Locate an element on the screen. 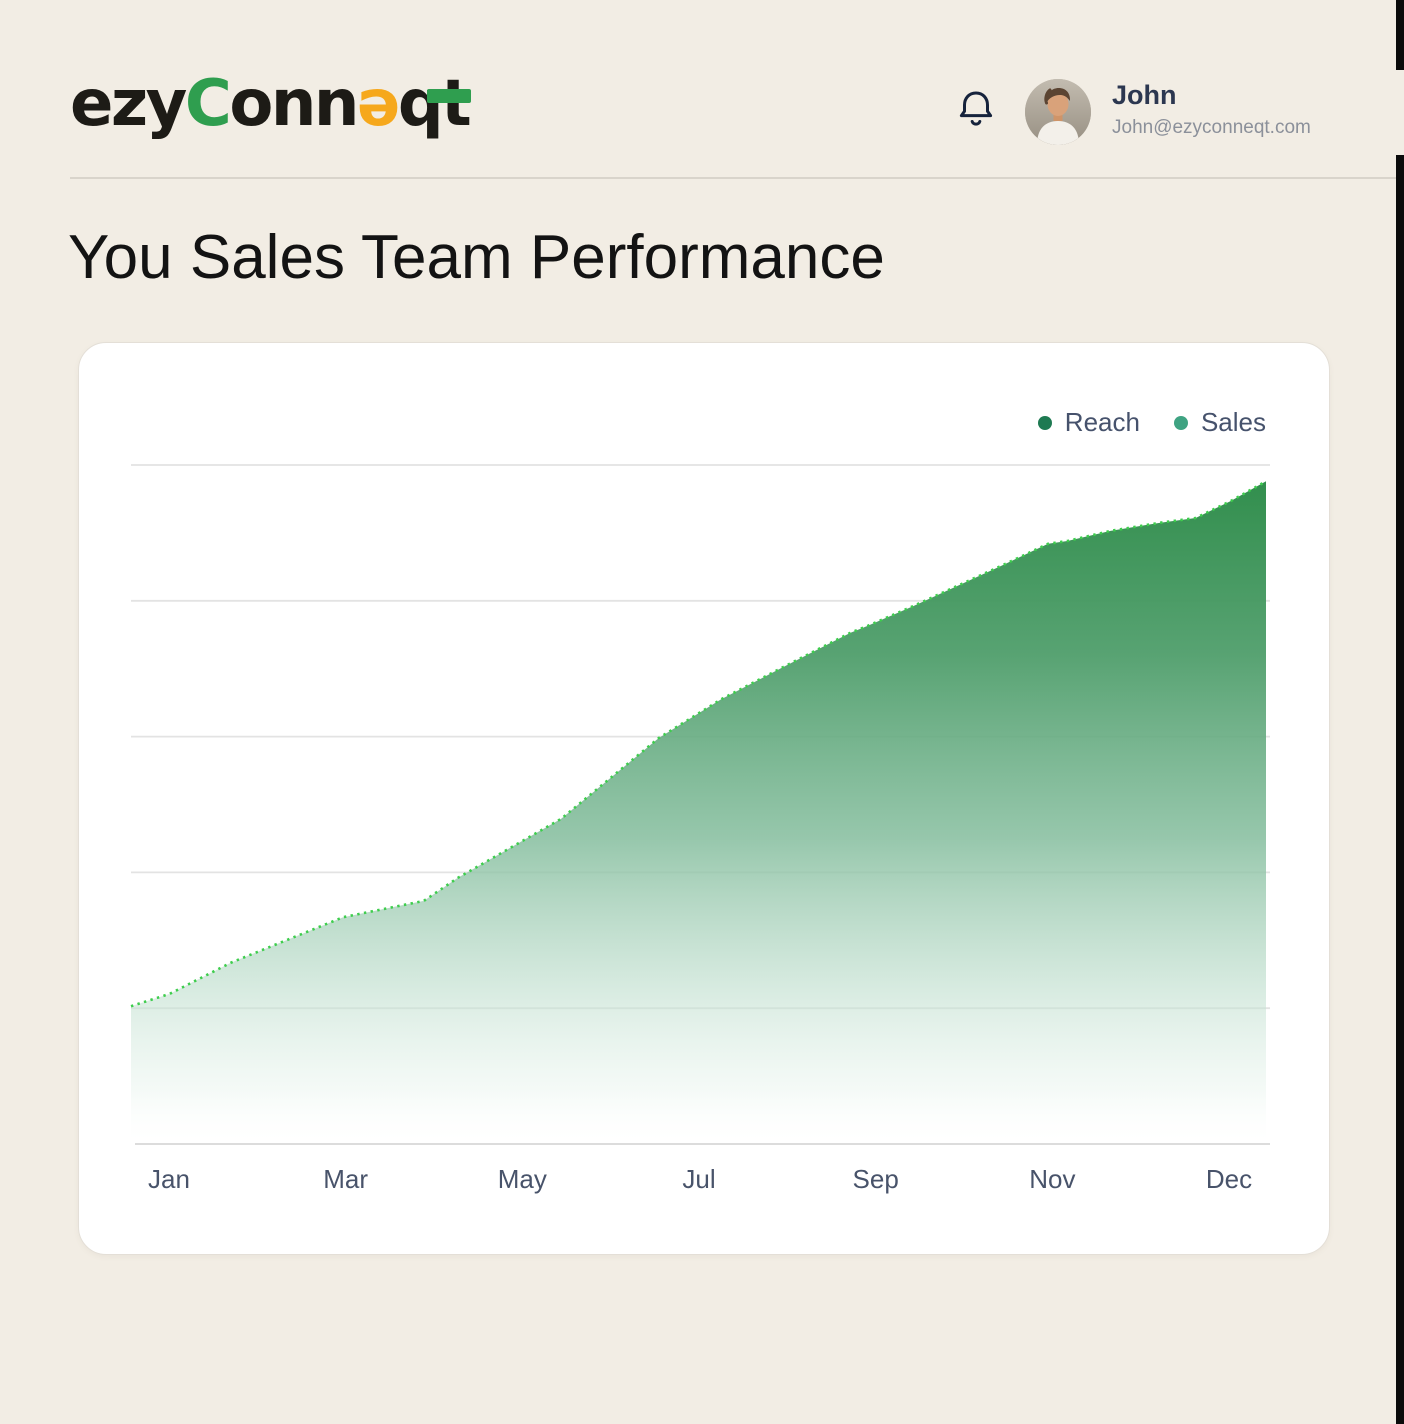  x-tick-label: Jan is located at coordinates (169, 1179).